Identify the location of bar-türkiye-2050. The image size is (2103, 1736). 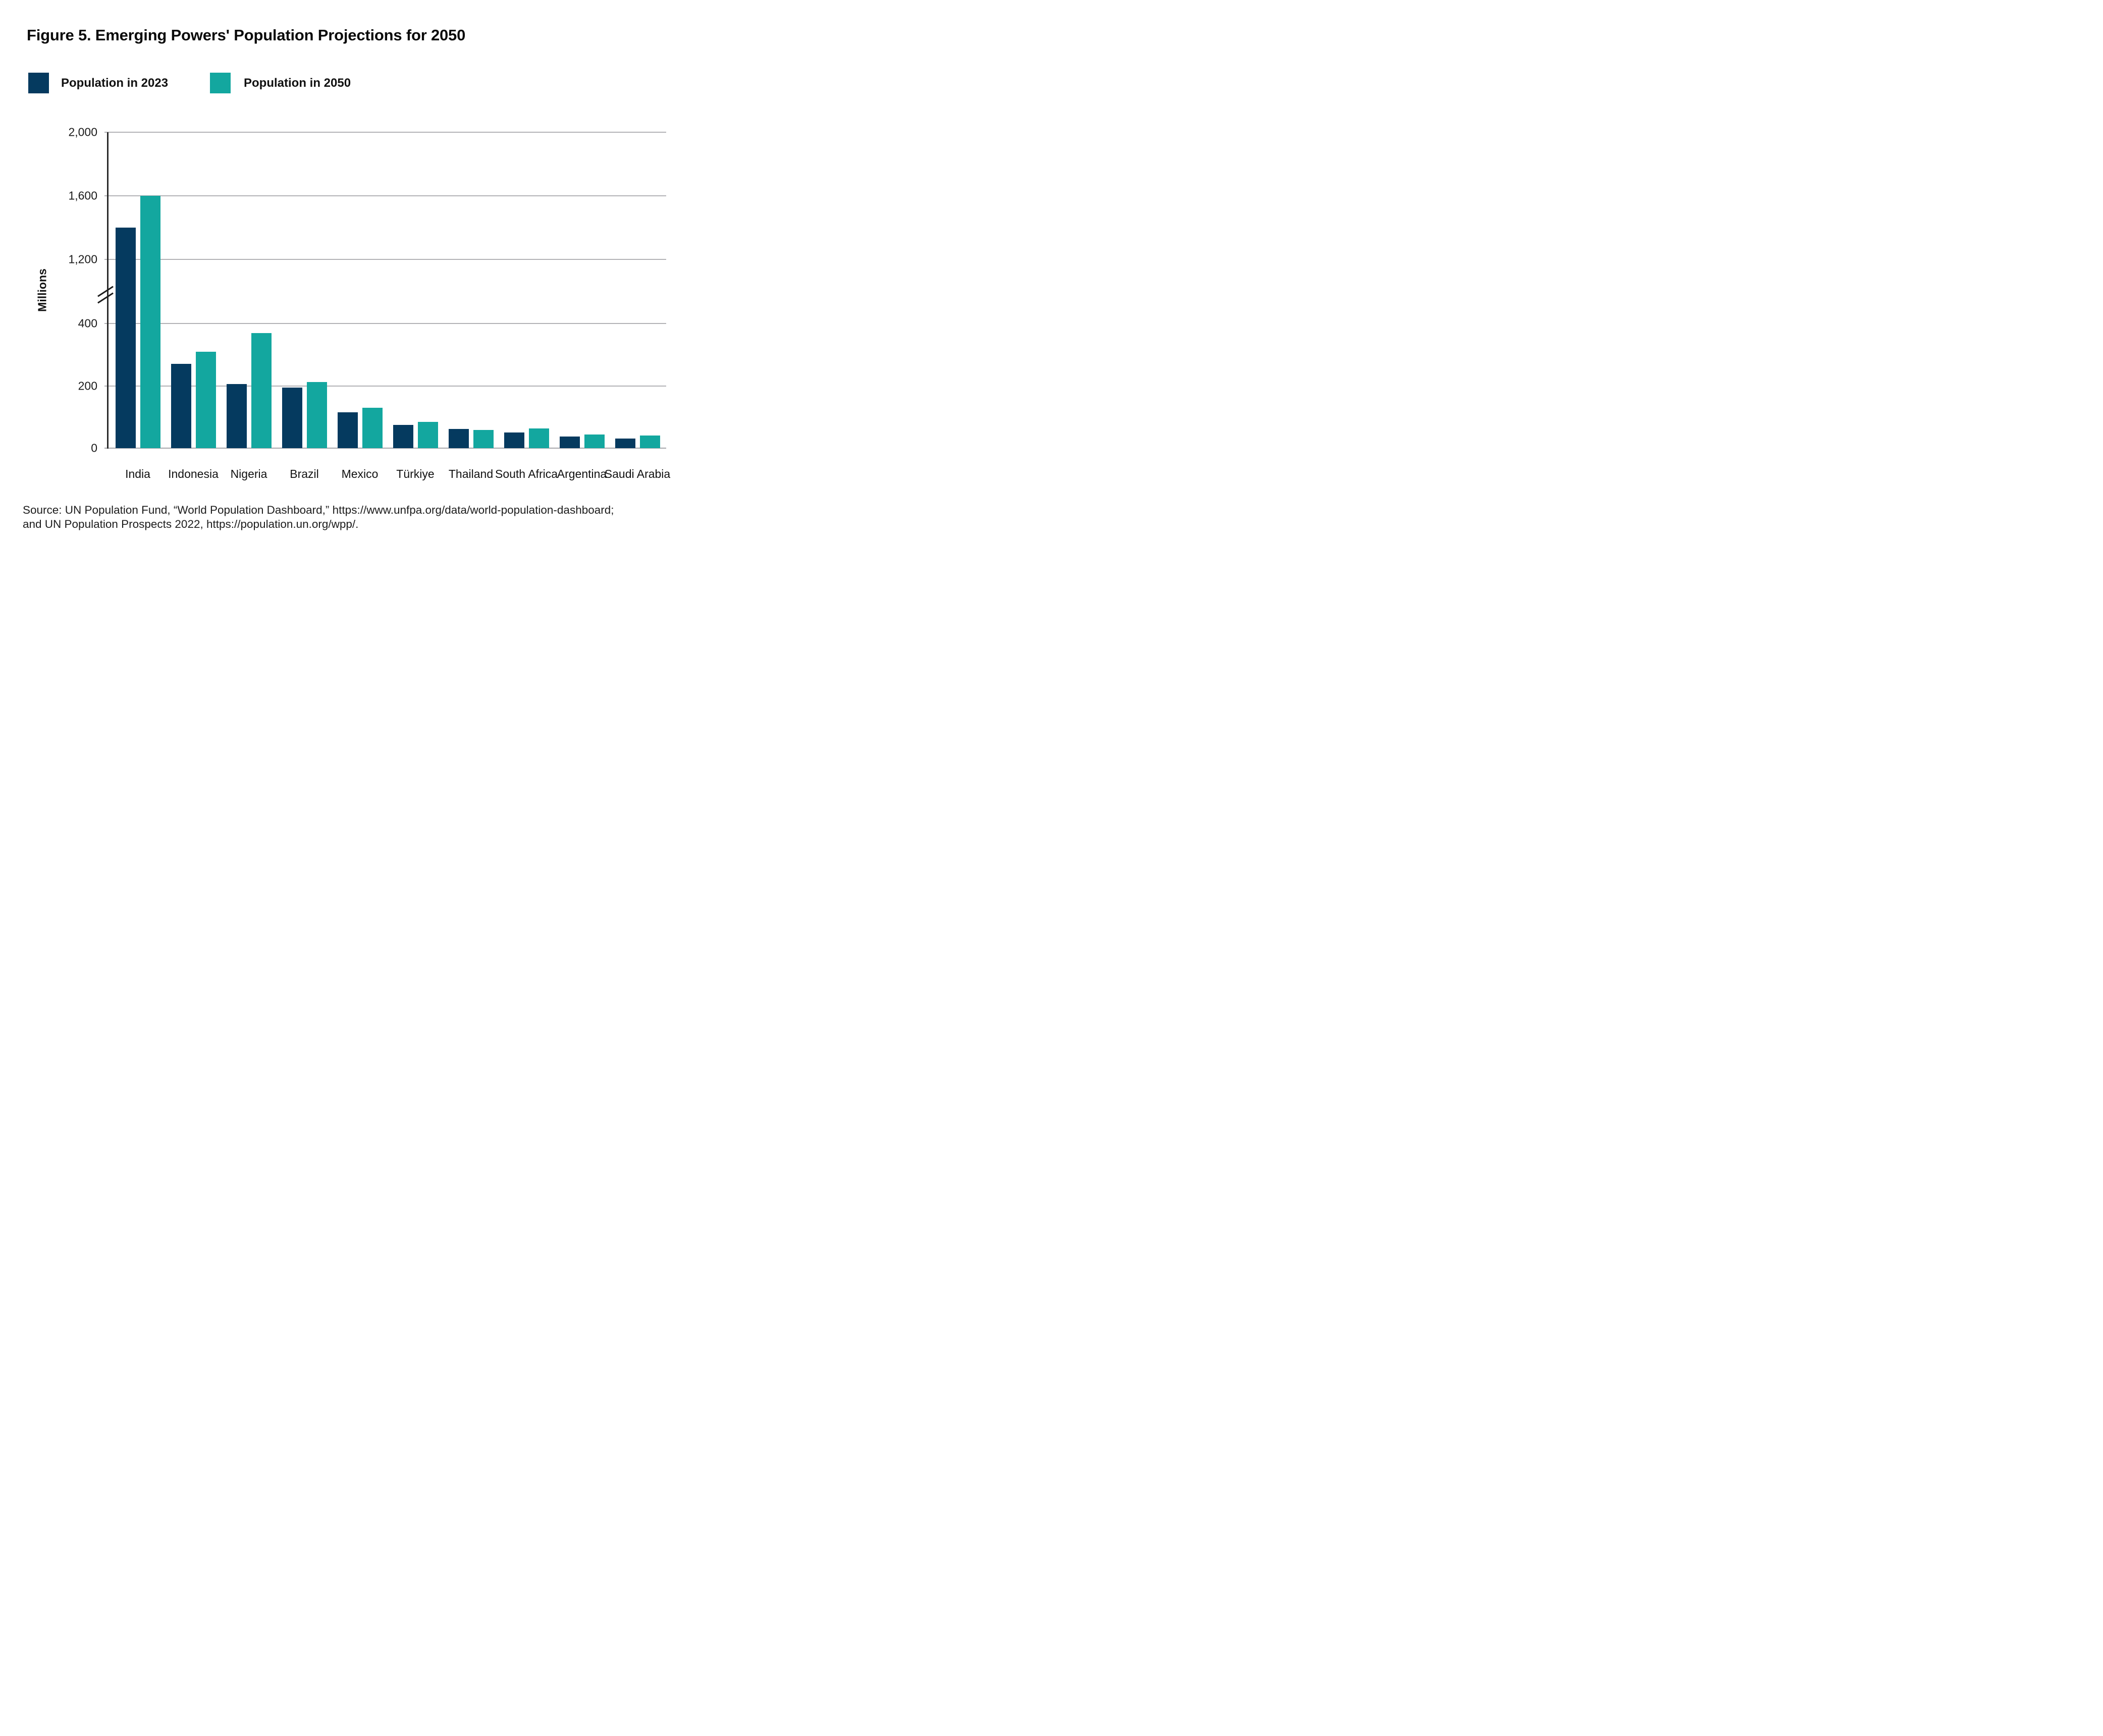
(427, 434).